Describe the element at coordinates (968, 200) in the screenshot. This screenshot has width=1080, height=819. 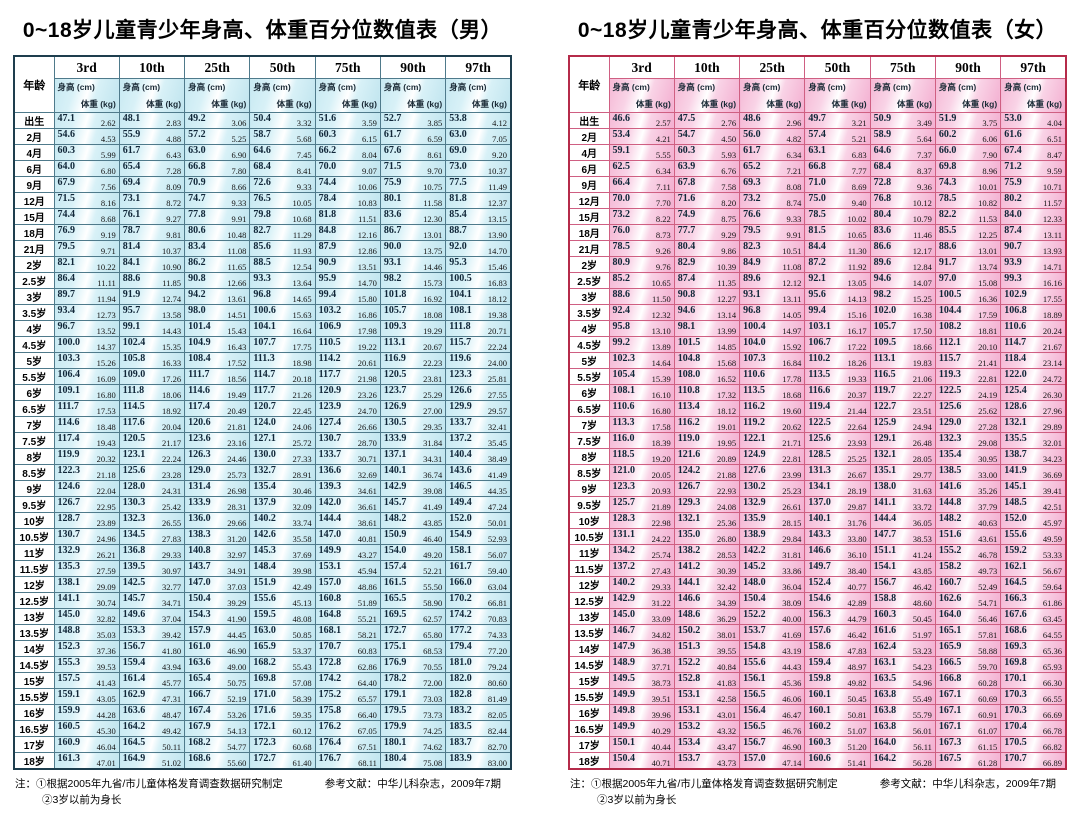
I see `data-cell: 78.5 10.82` at that location.